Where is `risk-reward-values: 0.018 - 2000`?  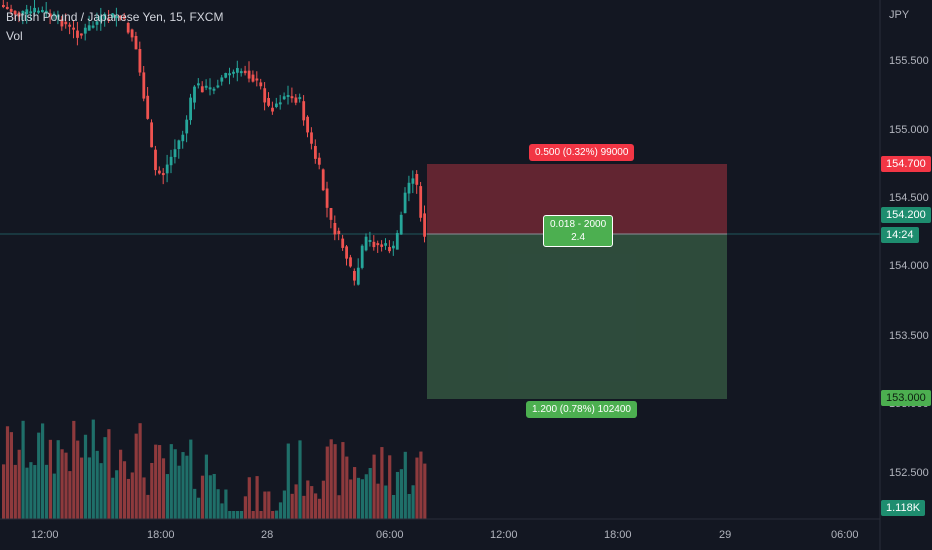 risk-reward-values: 0.018 - 2000 is located at coordinates (578, 224).